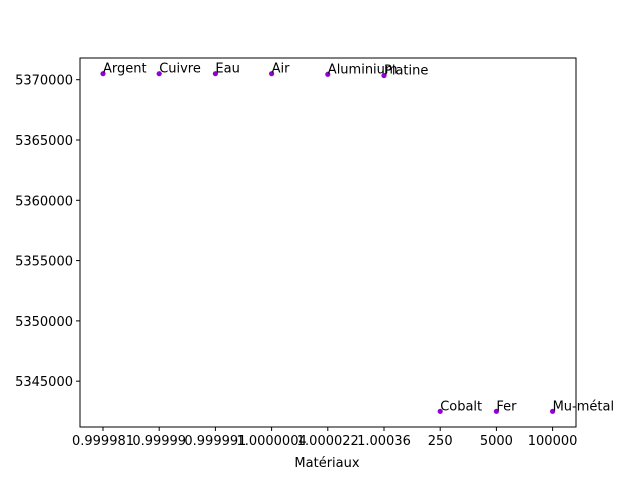 Image resolution: width=640 pixels, height=480 pixels. I want to click on x-tick-label: 5000, so click(496, 441).